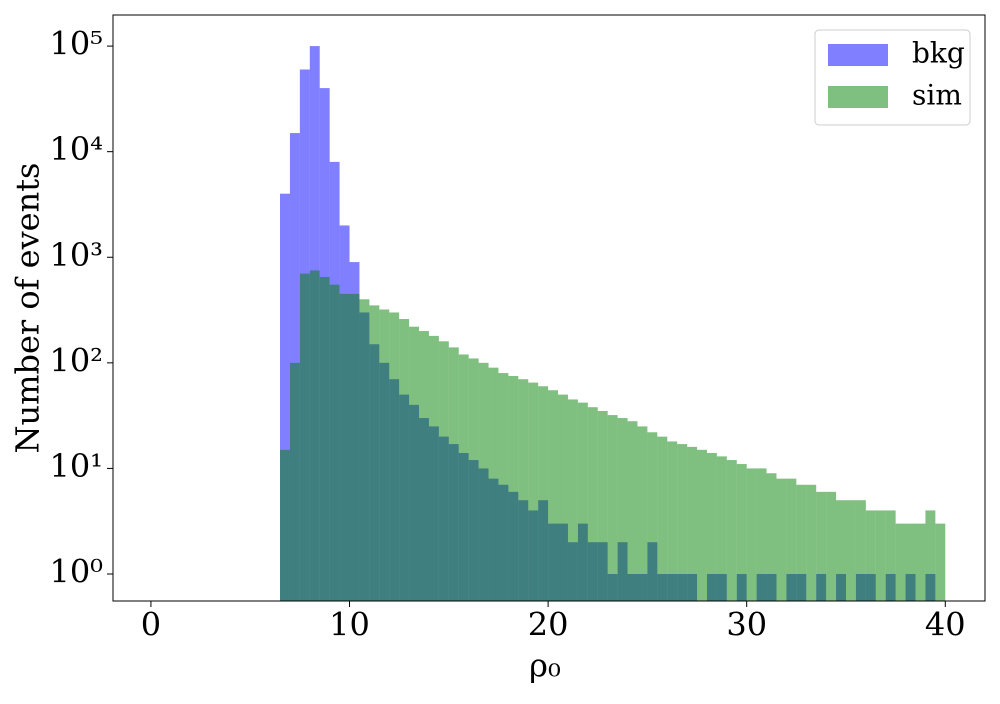  Describe the element at coordinates (76, 44) in the screenshot. I see `y-tick-label: 10⁵` at that location.